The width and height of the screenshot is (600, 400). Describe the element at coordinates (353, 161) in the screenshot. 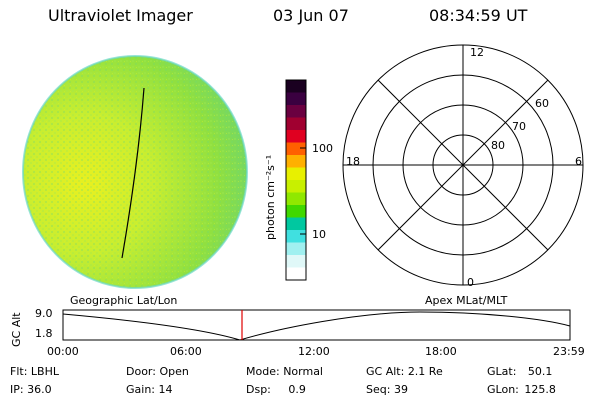

I see `mlt-label-18: 18` at that location.